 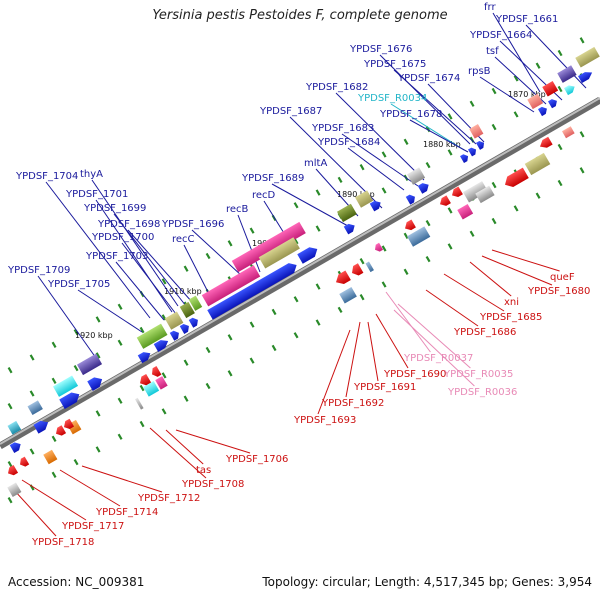 I want to click on label-line-frr, so click(x=516, y=52).